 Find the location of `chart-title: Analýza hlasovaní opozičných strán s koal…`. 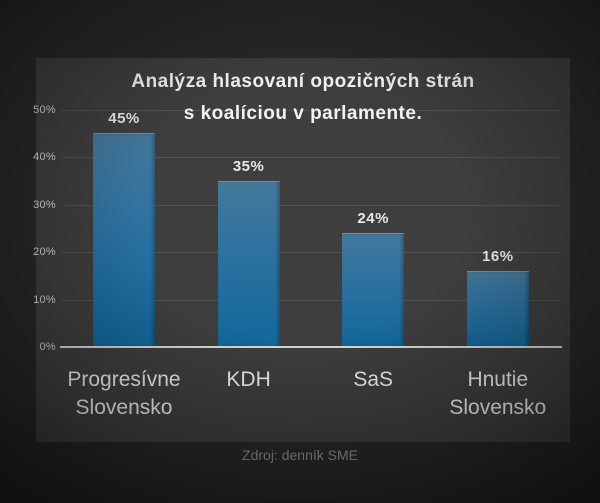

chart-title: Analýza hlasovaní opozičných strán s koal… is located at coordinates (303, 98).